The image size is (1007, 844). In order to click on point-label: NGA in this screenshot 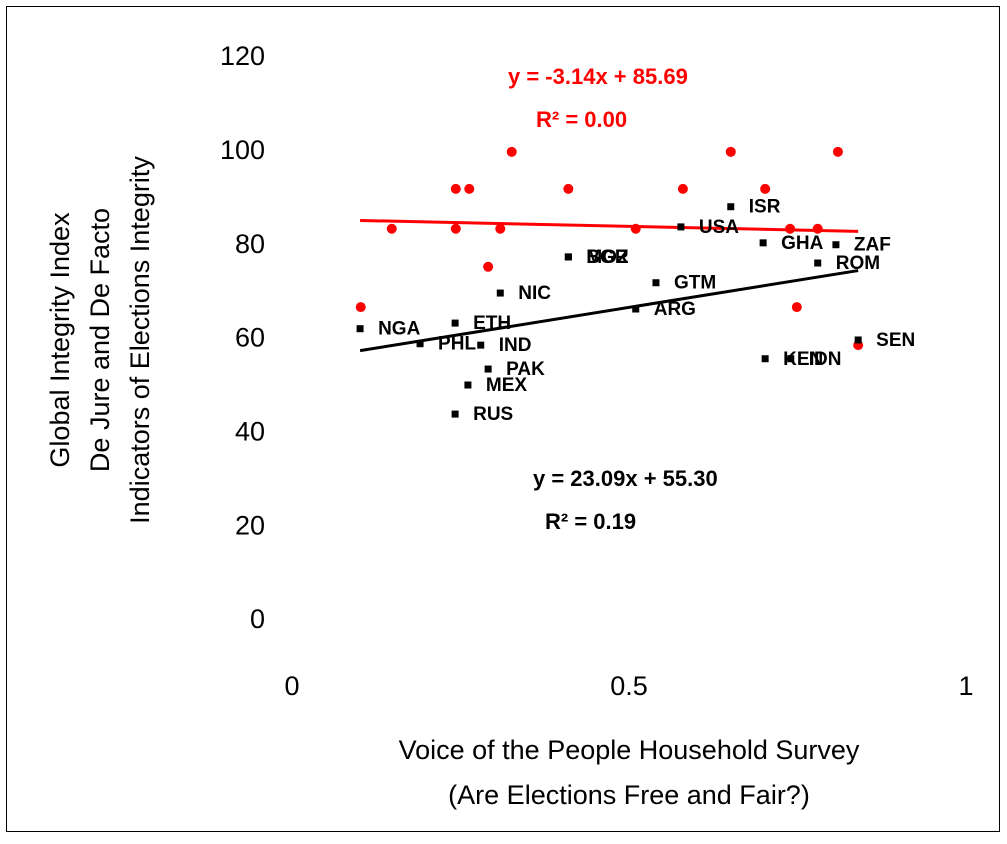, I will do `click(399, 329)`.